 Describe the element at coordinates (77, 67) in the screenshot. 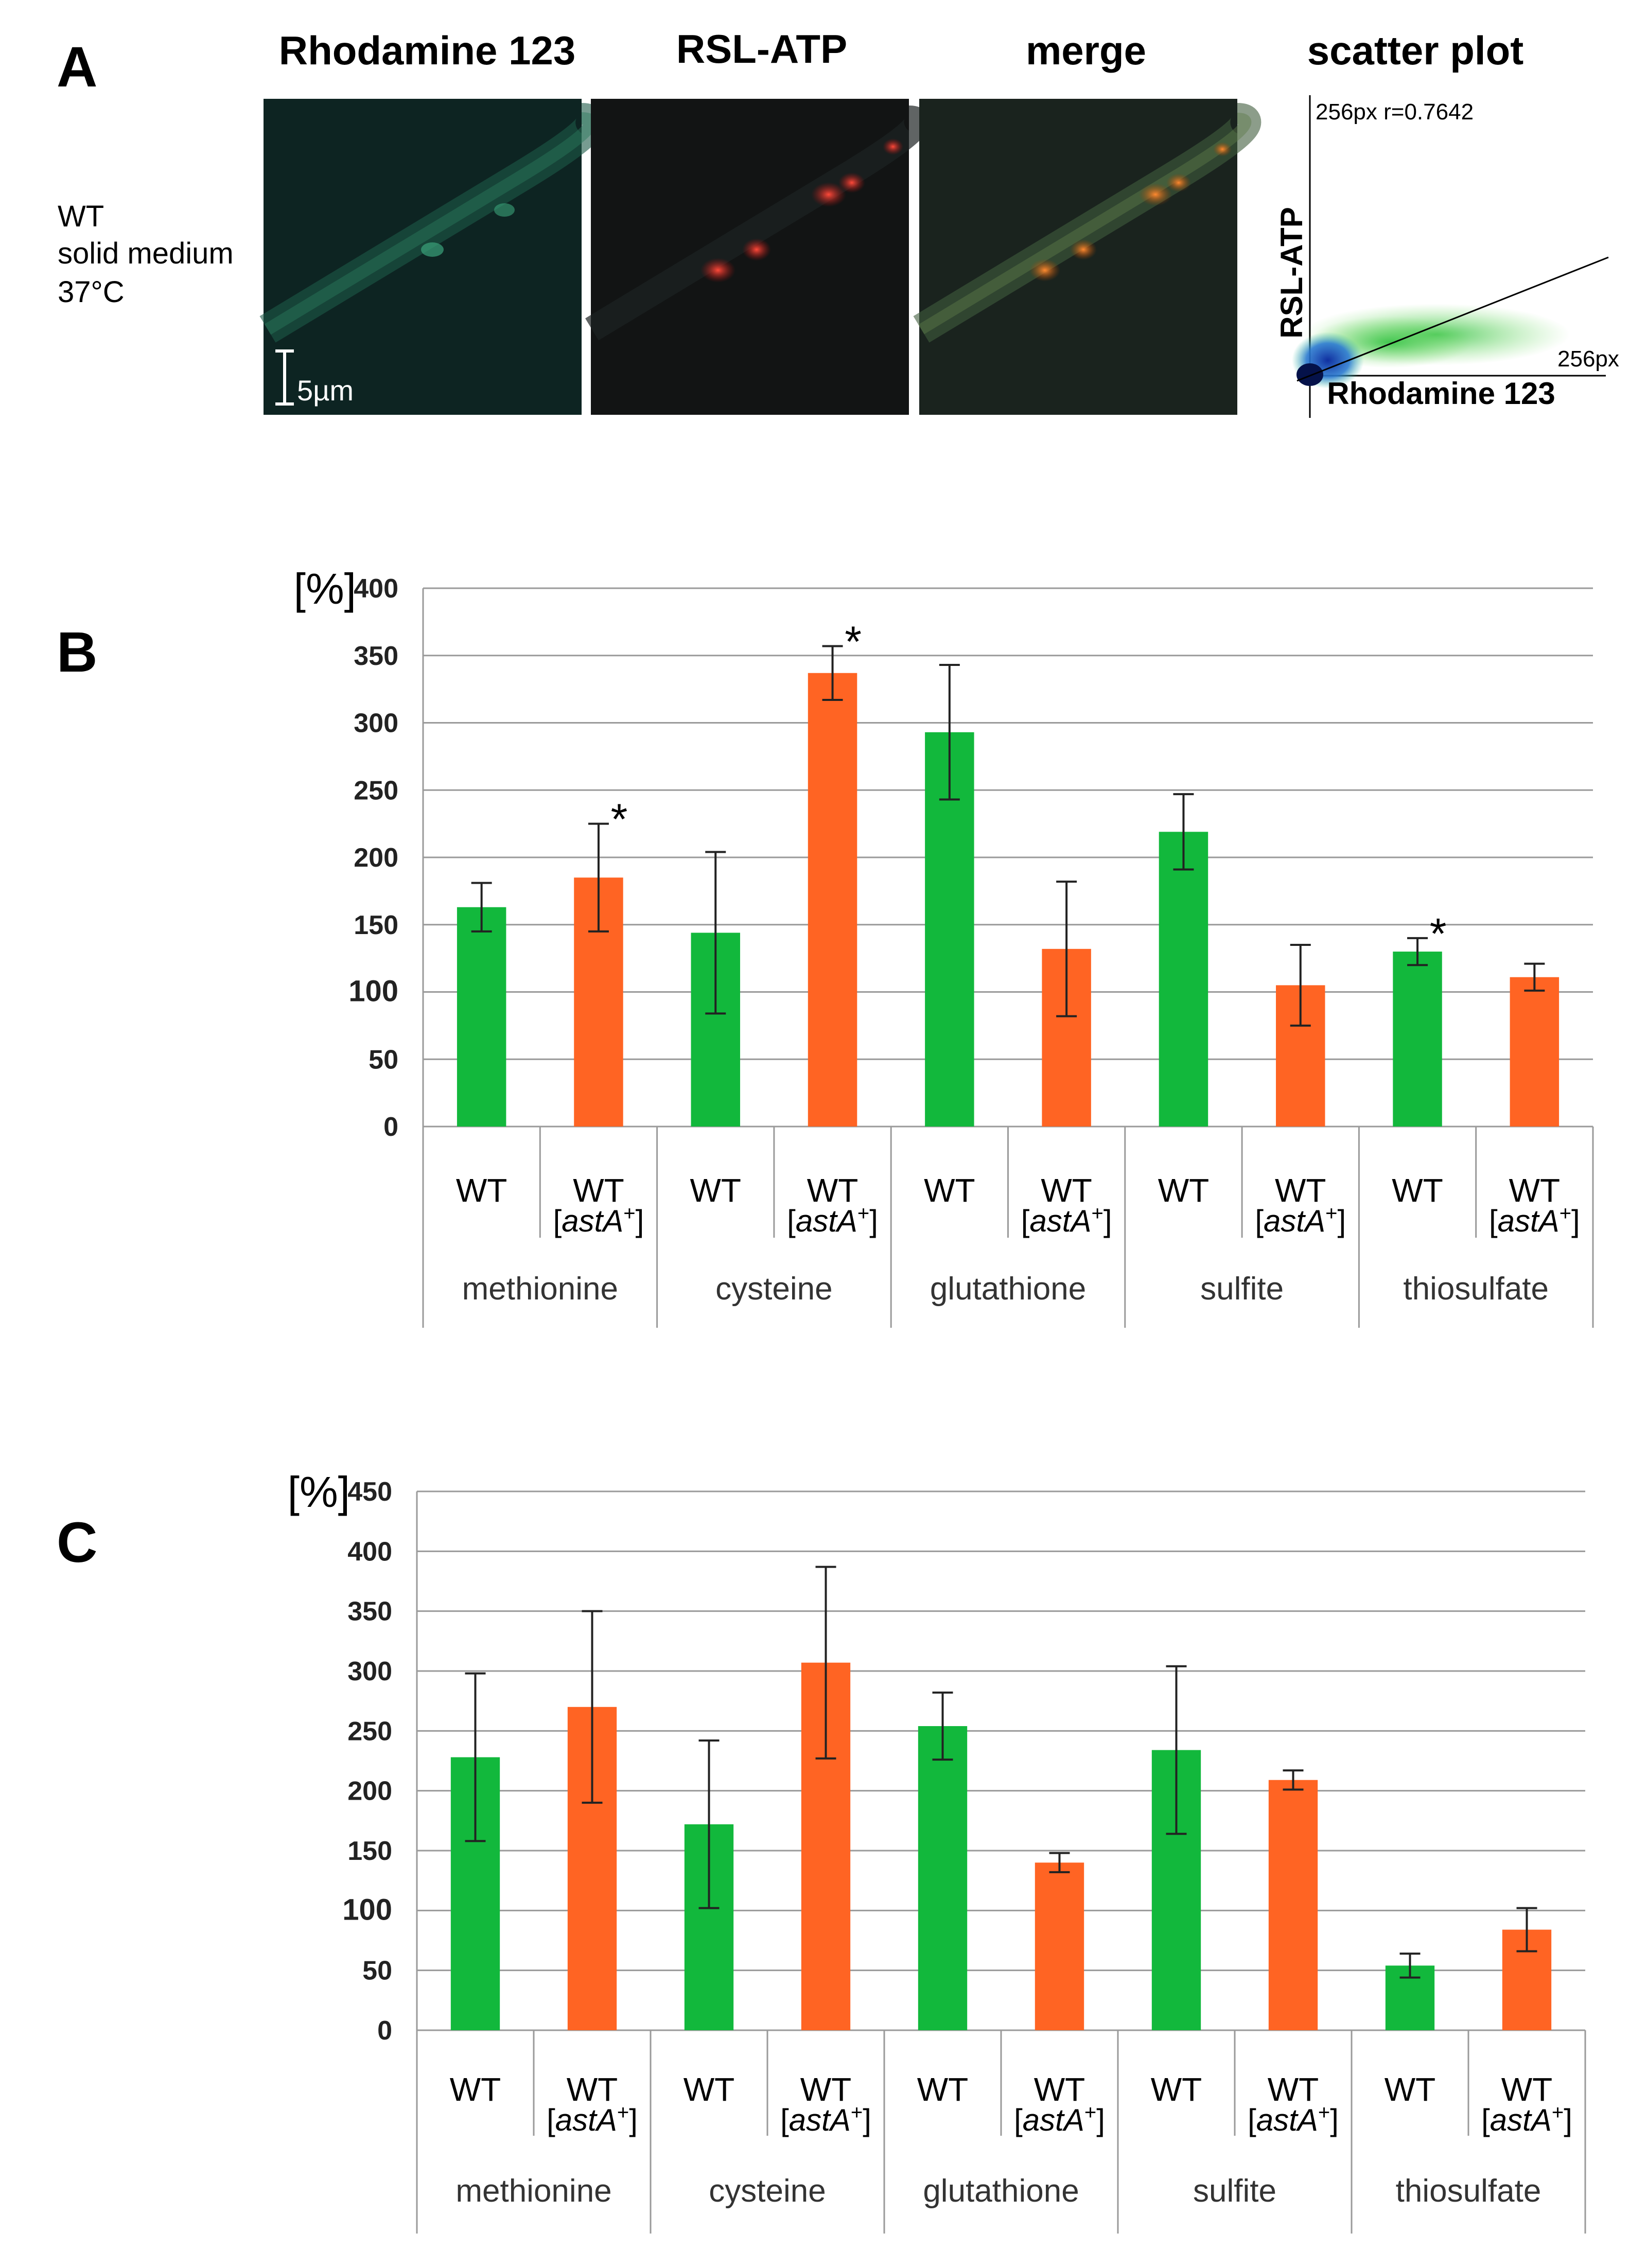

I see `panel-a-label: A` at that location.